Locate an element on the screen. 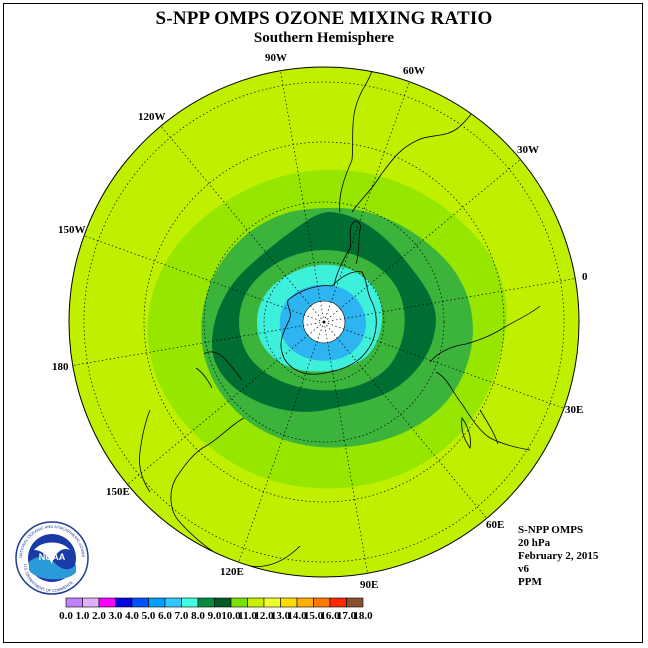  info-pressure: 20 hPa is located at coordinates (534, 543).